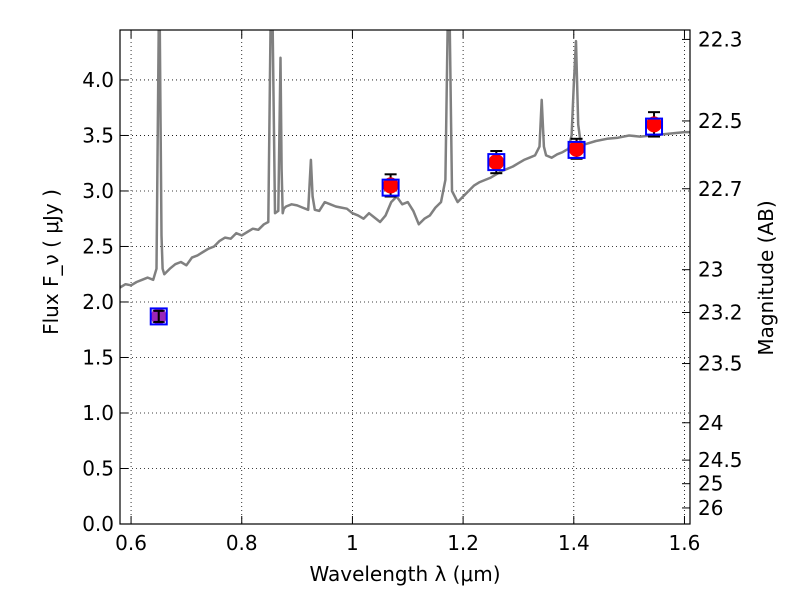 This screenshot has width=800, height=600. I want to click on magnitude-tick-label: 24, so click(710, 423).